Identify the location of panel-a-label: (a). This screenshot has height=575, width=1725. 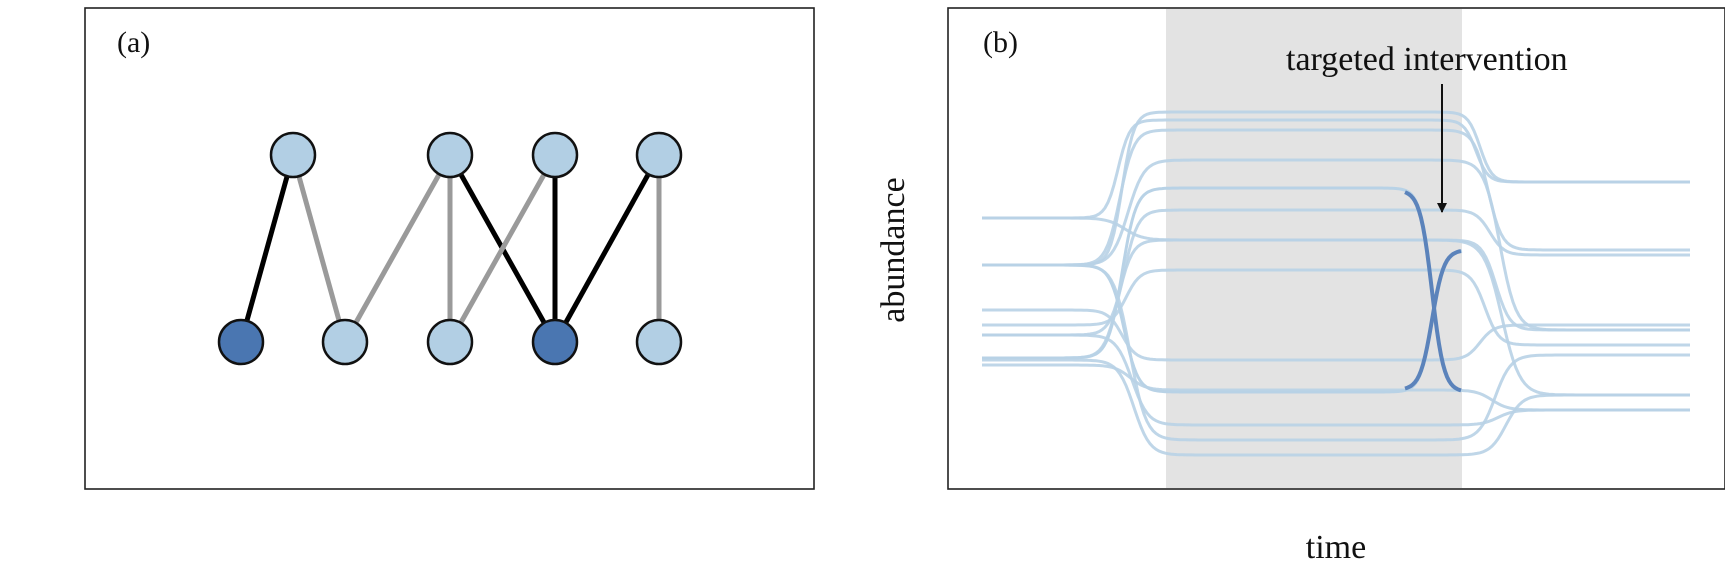
(133, 42).